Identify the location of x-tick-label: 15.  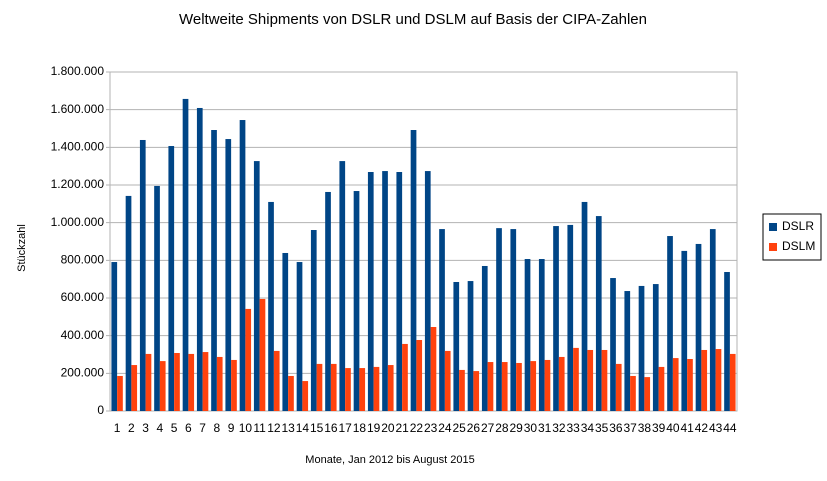
(317, 428).